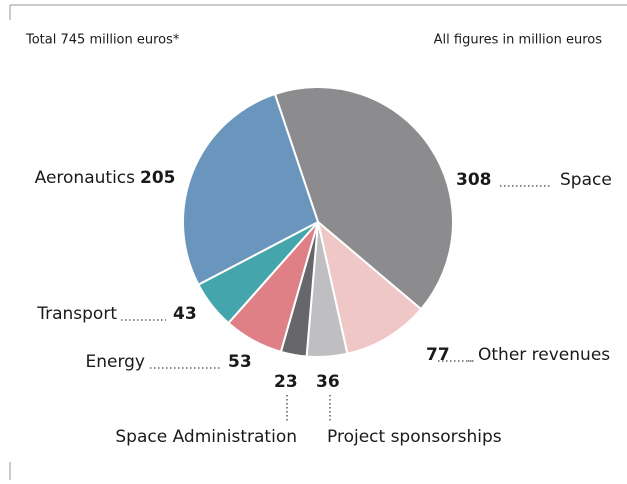 This screenshot has width=627, height=484. Describe the element at coordinates (438, 355) in the screenshot. I see `value-label: 77` at that location.